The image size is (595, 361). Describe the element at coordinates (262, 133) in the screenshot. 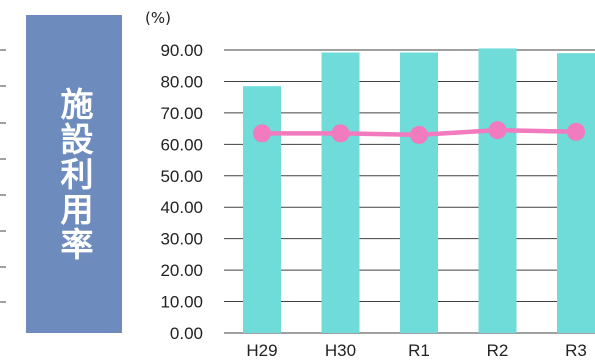

I see `line-point-H29` at that location.